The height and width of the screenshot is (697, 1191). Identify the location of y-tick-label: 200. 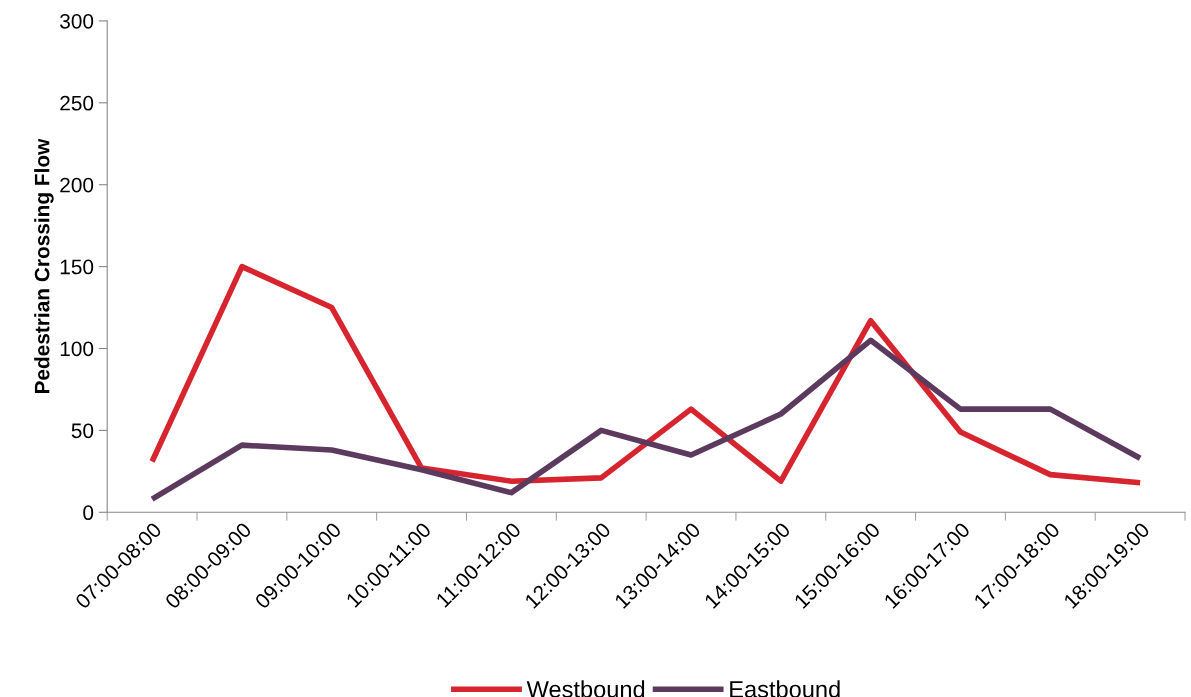
(77, 185).